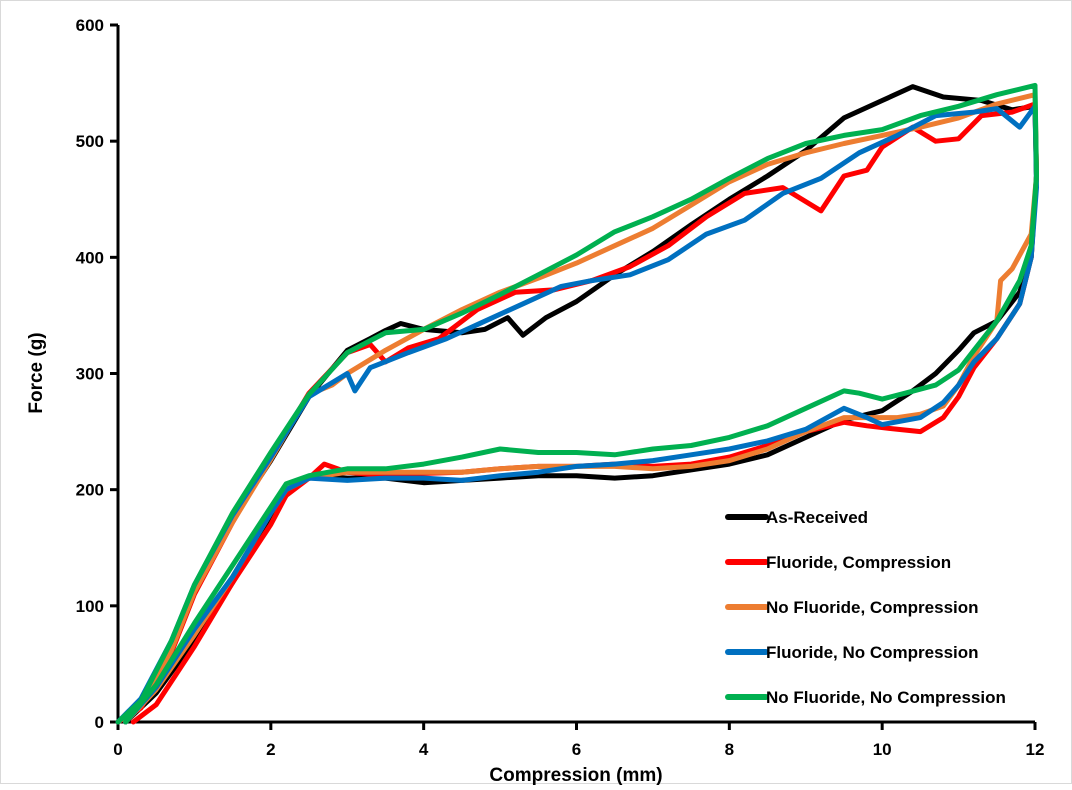 The image size is (1072, 790). What do you see at coordinates (576, 749) in the screenshot?
I see `x-tick-label: 6` at bounding box center [576, 749].